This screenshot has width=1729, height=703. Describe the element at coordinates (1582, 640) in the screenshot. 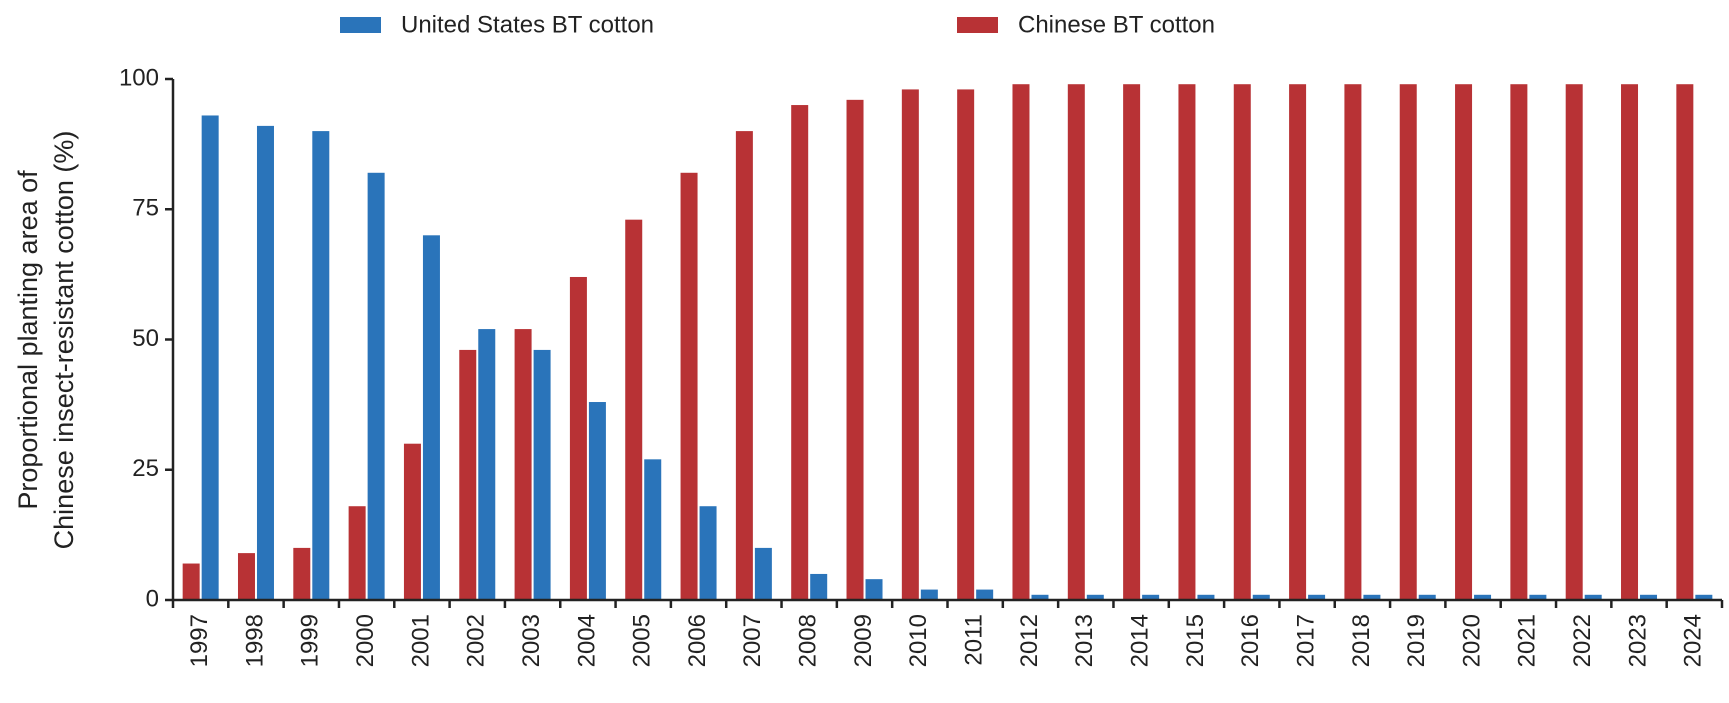

I see `x-tick-label: 2022` at that location.